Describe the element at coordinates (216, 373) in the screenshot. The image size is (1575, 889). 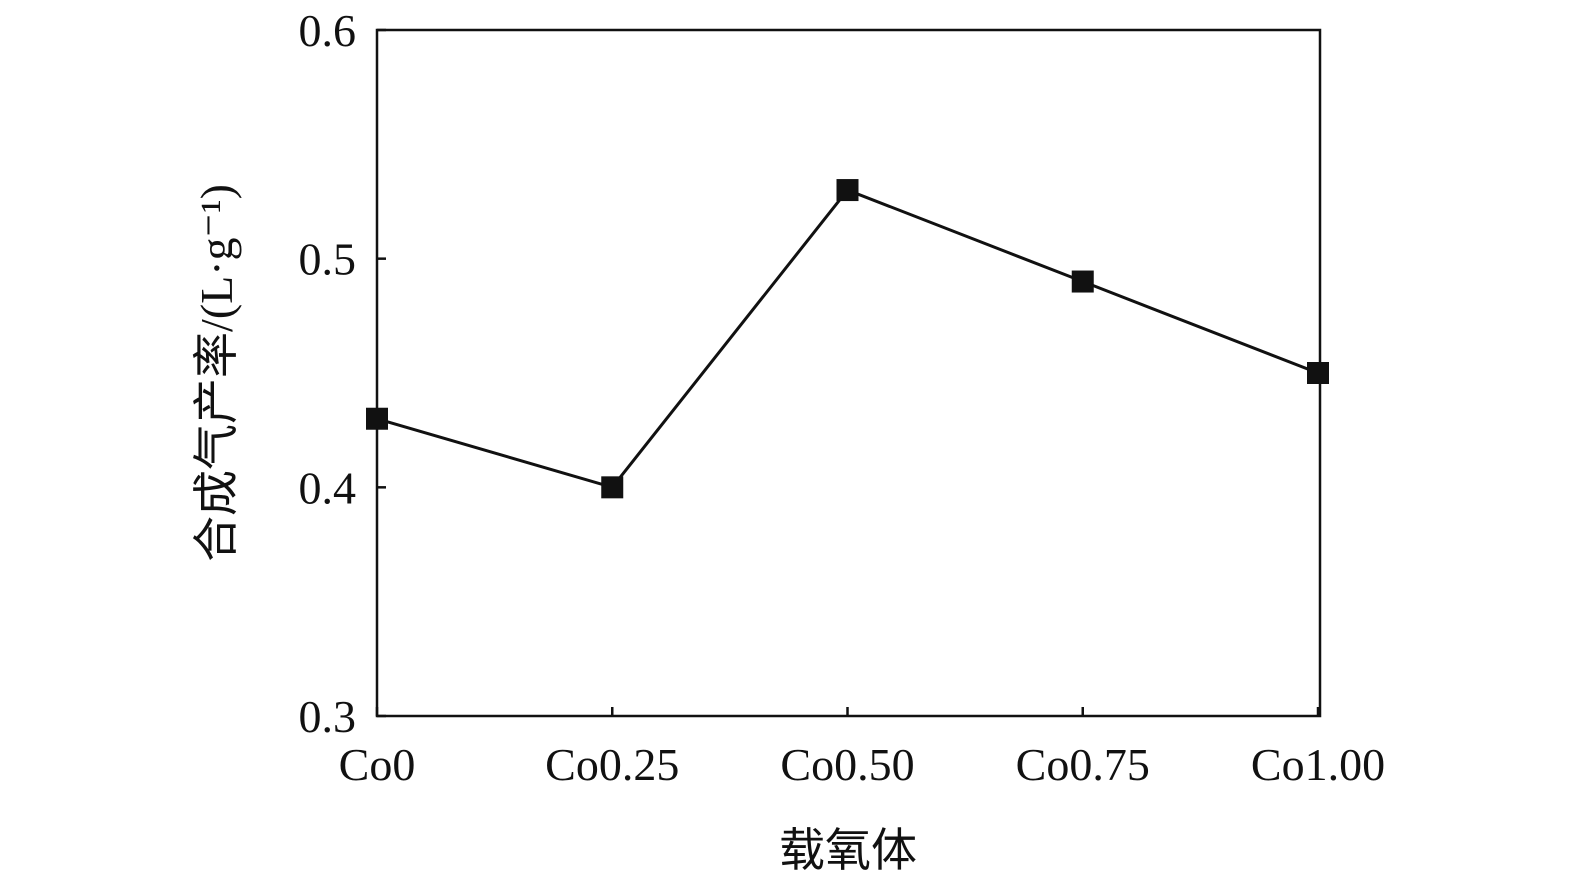
I see `y-axis-label: 合成气产率/(L·g⁻¹)` at that location.